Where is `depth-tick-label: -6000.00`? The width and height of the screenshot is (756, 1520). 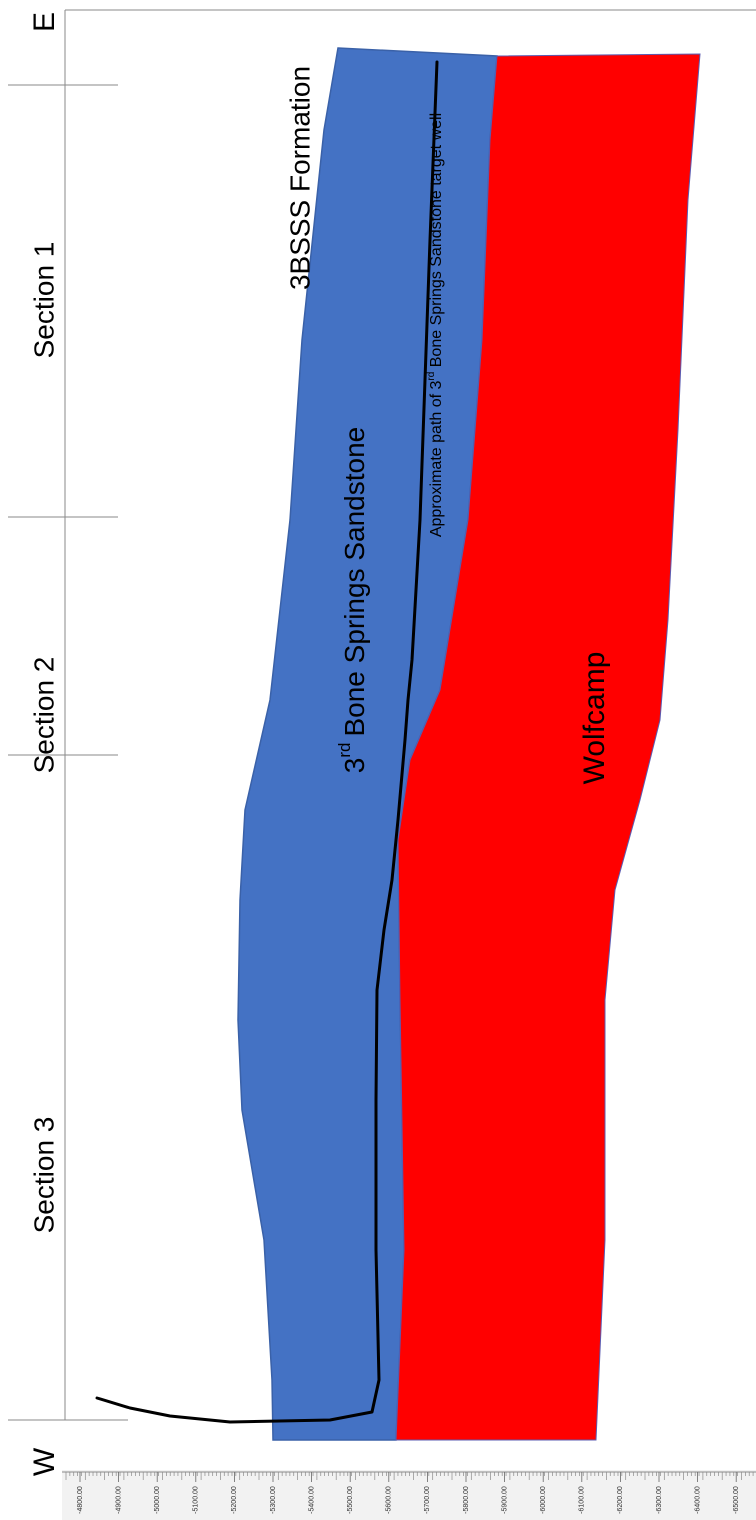 depth-tick-label: -6000.00 is located at coordinates (543, 1500).